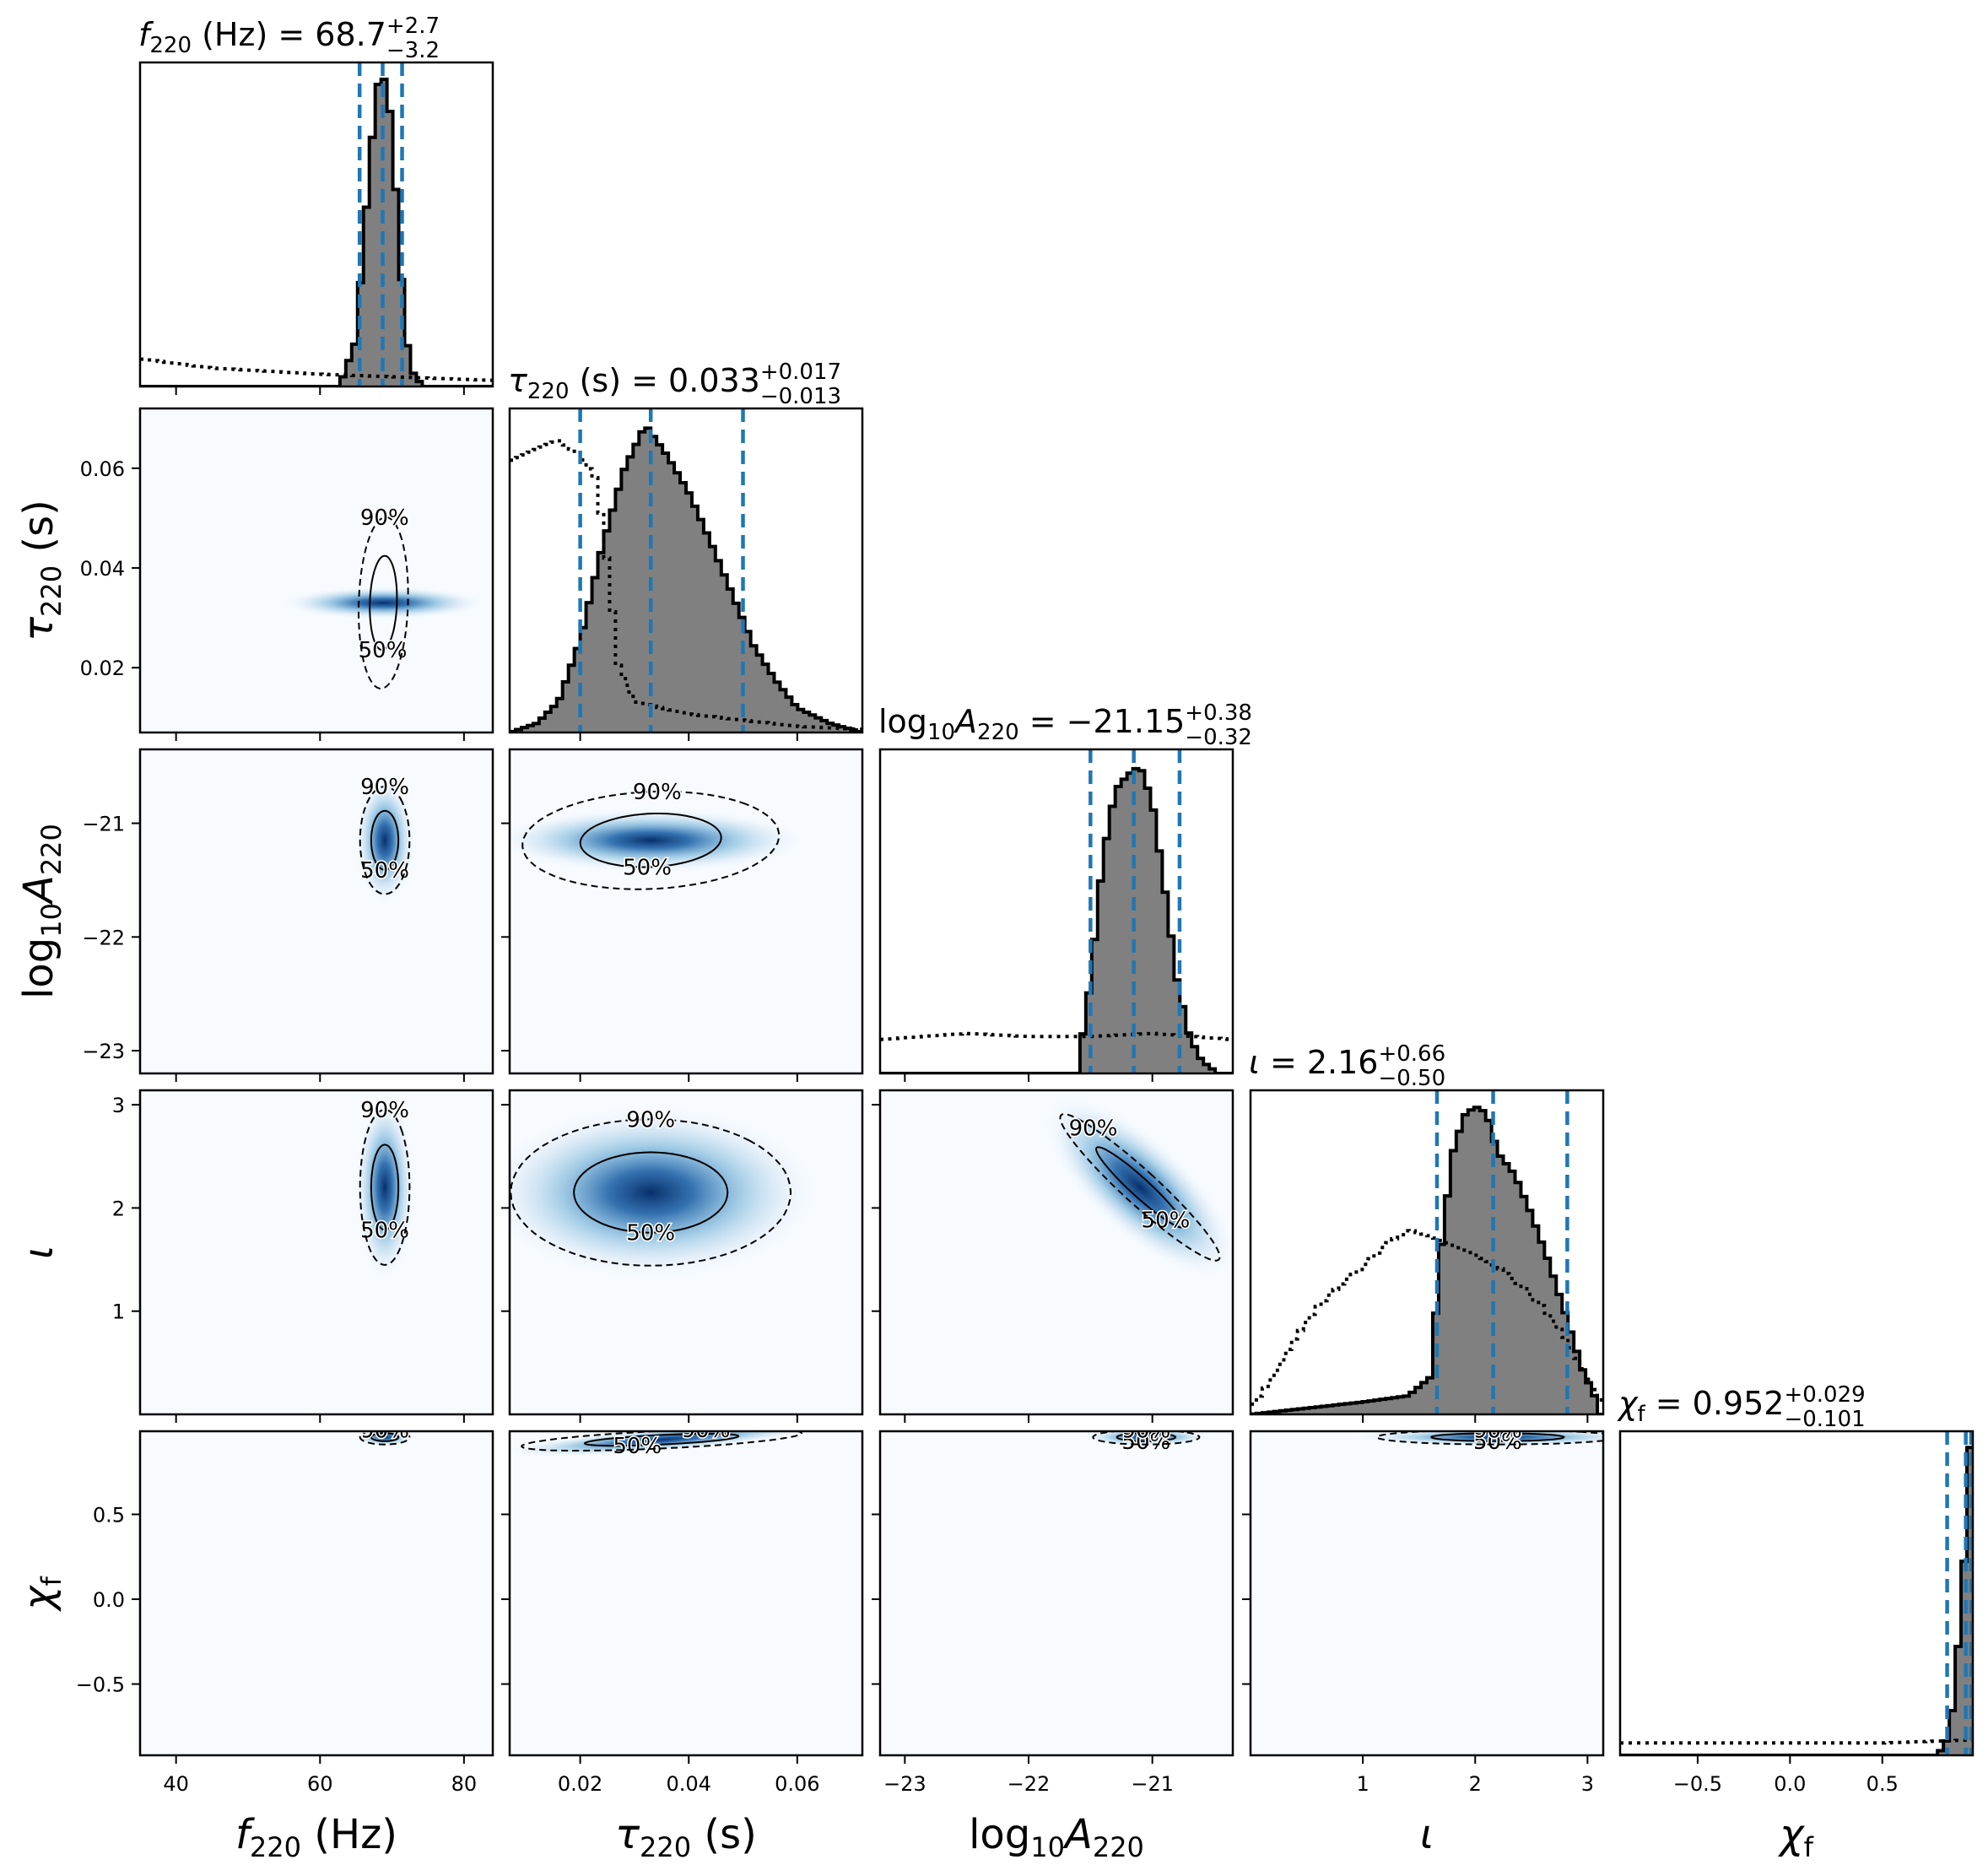 The image size is (1988, 1865). Describe the element at coordinates (998, 732) in the screenshot. I see `title-subscript-2: 220` at that location.